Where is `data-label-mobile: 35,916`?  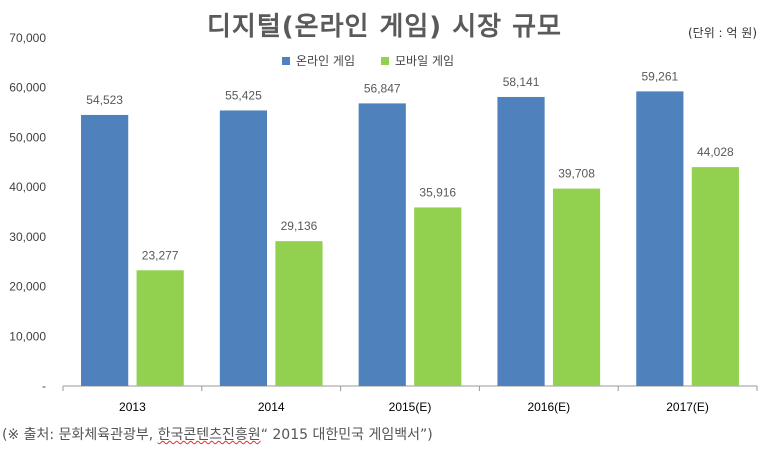
data-label-mobile: 35,916 is located at coordinates (437, 192).